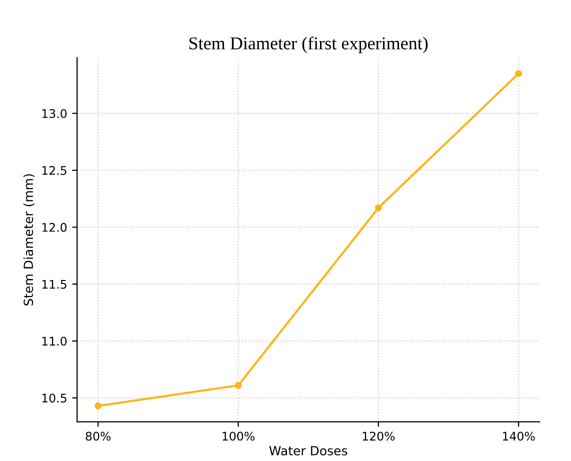 The image size is (571, 461). Describe the element at coordinates (54, 227) in the screenshot. I see `y-tick-label: 12.0` at that location.